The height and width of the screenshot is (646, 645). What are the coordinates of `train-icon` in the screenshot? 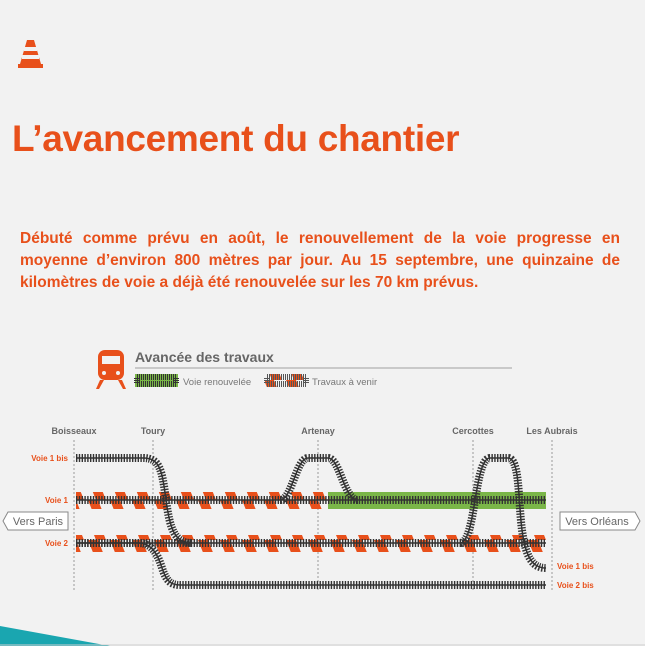 It's located at (111, 369).